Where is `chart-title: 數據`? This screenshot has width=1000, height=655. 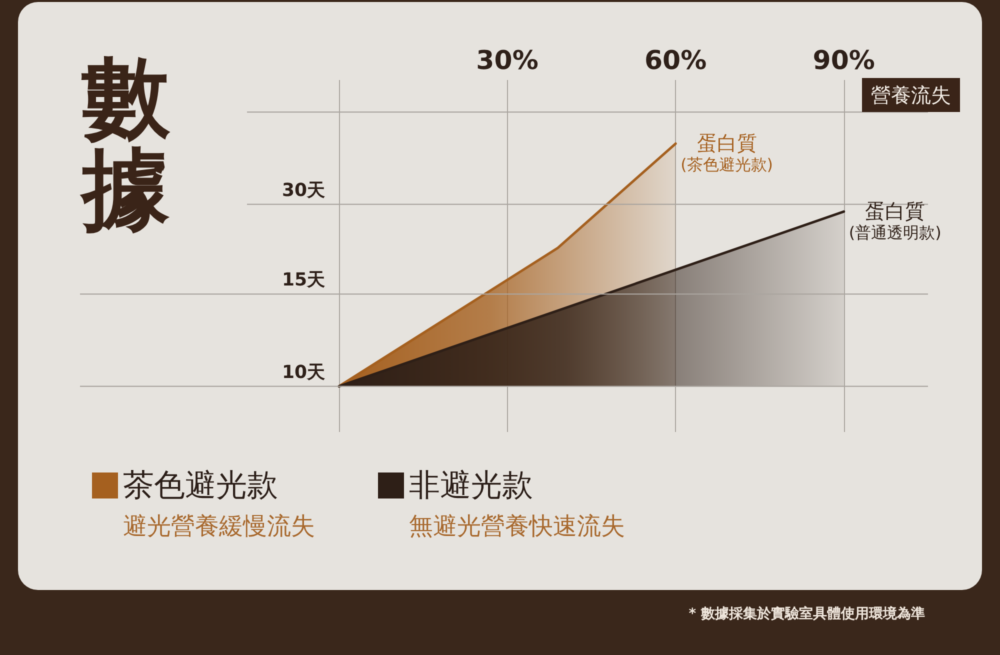 chart-title: 數據 is located at coordinates (126, 143).